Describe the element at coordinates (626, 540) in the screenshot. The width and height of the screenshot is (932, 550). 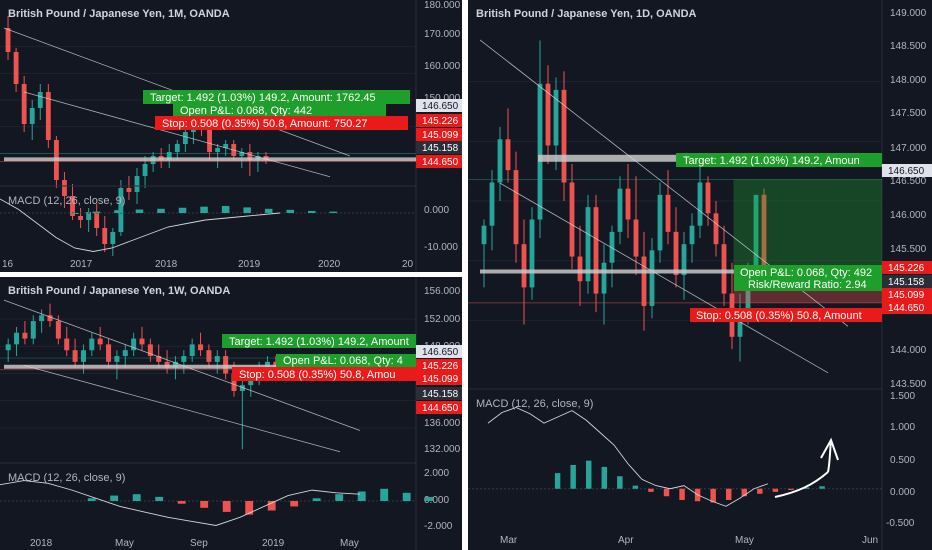
I see `time-tick: Apr` at that location.